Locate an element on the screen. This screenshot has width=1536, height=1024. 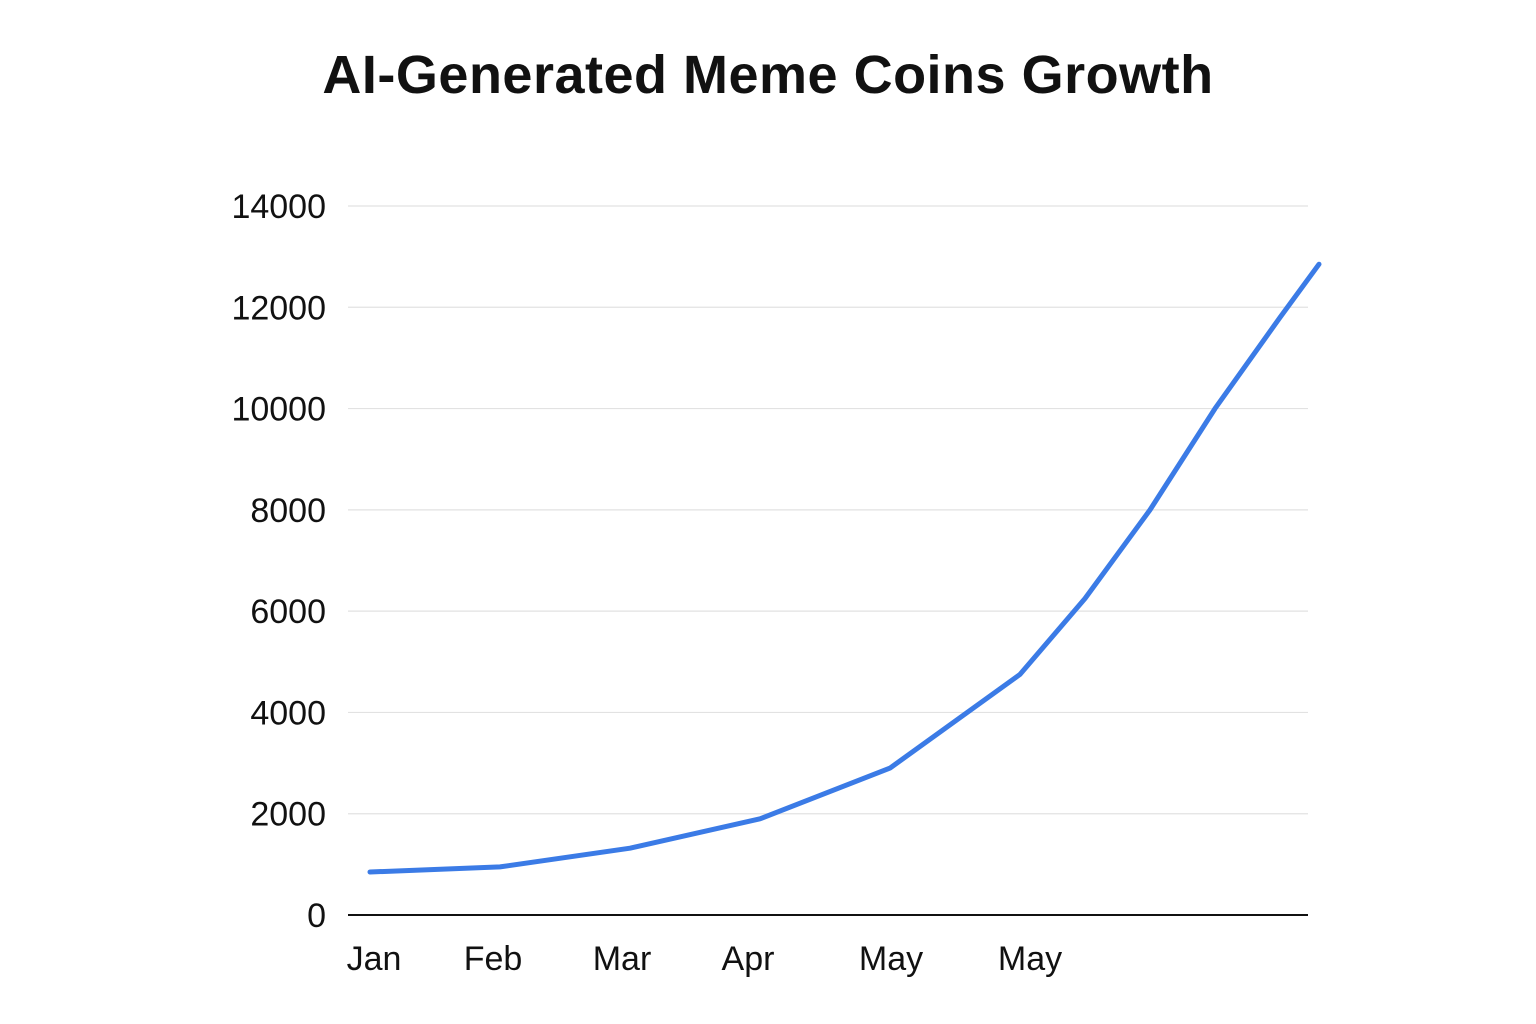
y-axis-ticks: 0 2000 4000 6000 8000 10000 12000 14000 is located at coordinates (278, 561).